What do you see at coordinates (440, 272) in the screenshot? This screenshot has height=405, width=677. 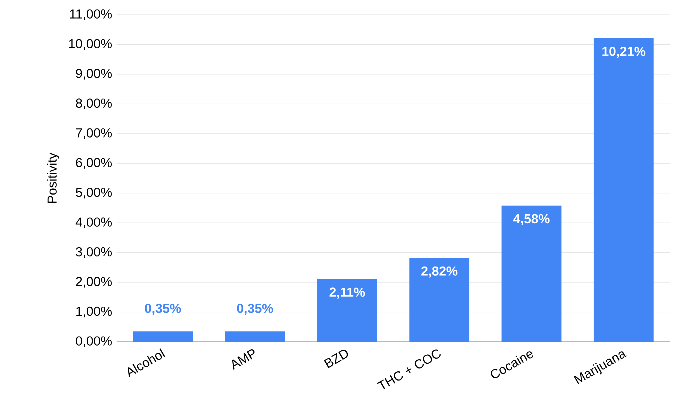 I see `data-label: 2,82%` at bounding box center [440, 272].